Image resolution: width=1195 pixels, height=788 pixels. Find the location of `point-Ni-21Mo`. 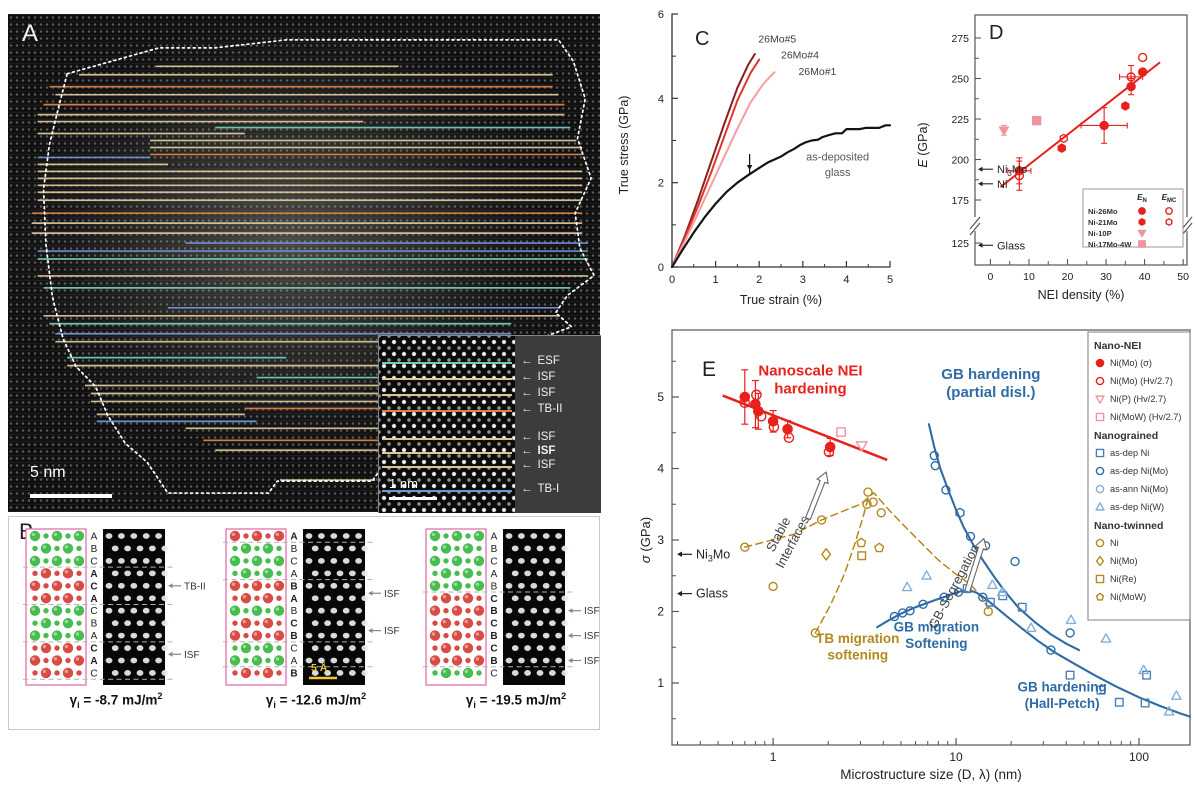

point-Ni-21Mo is located at coordinates (1061, 148).